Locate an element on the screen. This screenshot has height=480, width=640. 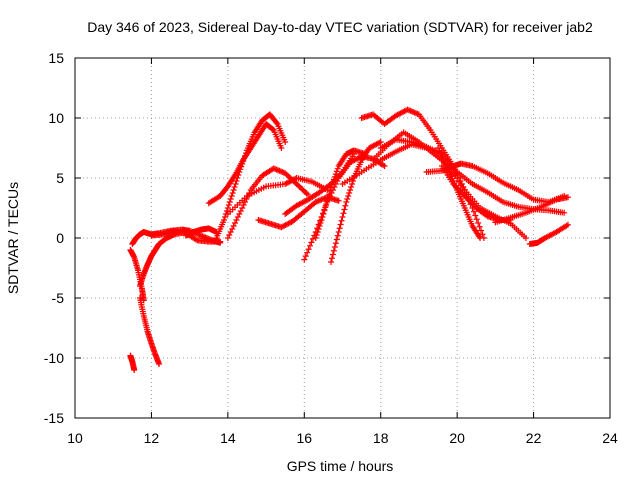
y-tick-label: -5 is located at coordinates (58, 298).